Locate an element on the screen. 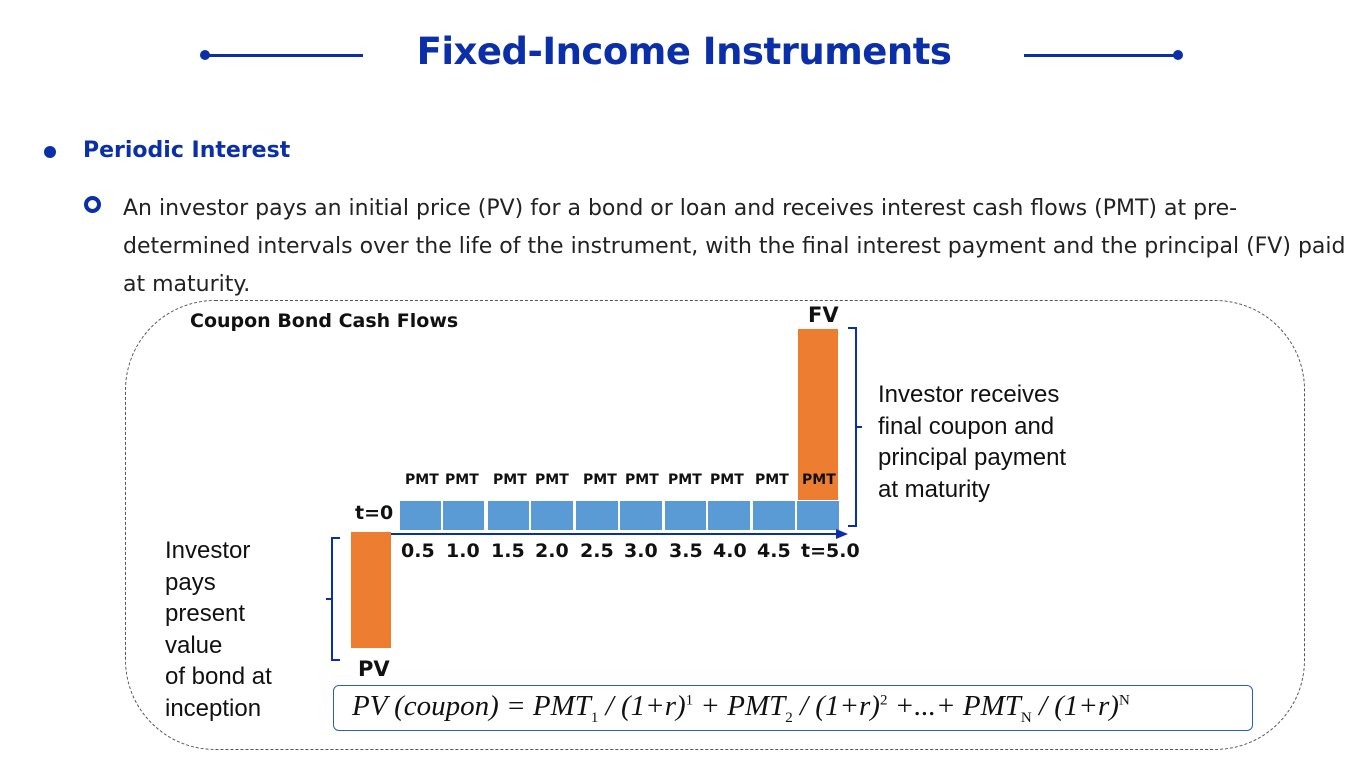 The height and width of the screenshot is (767, 1368). formula-sub: N is located at coordinates (1026, 717).